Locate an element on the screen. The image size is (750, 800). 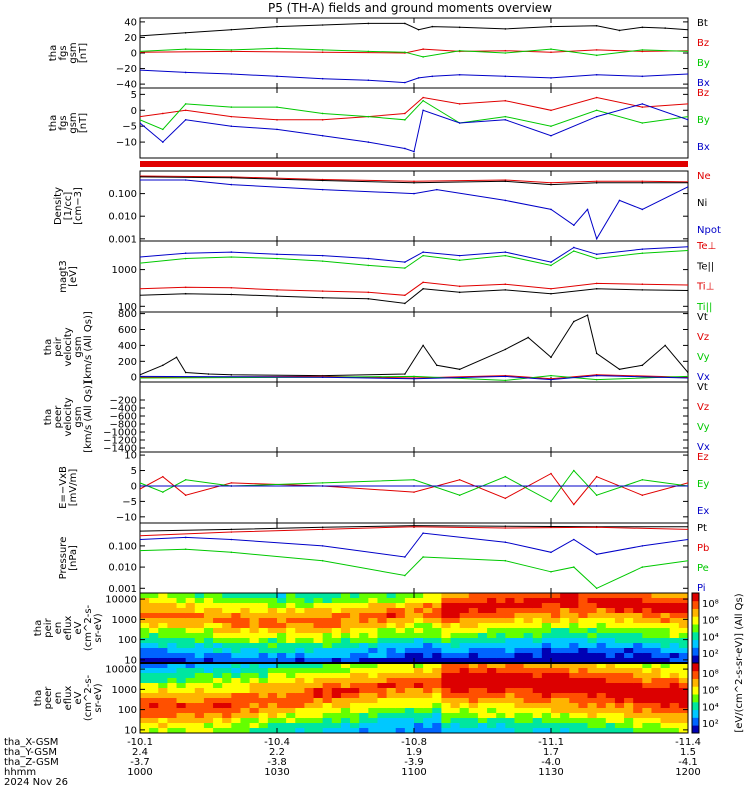
legend-Bx: Bx is located at coordinates (703, 147).